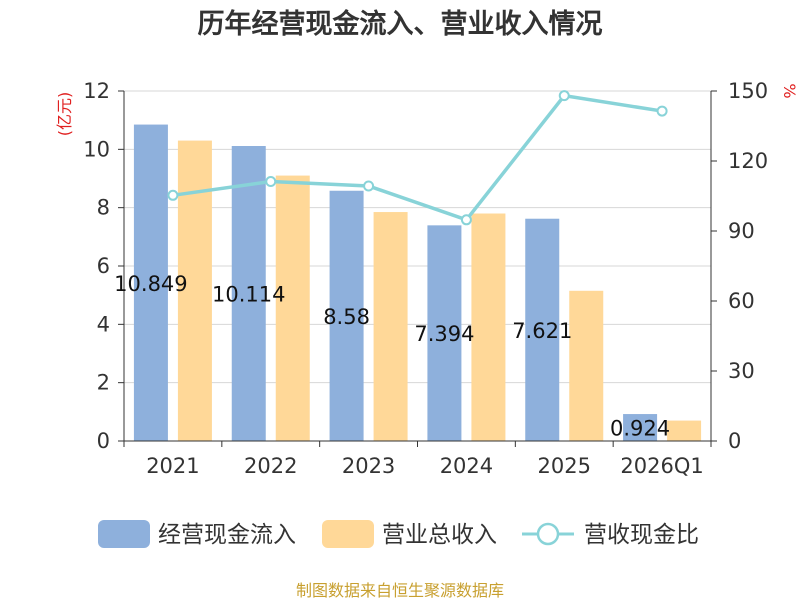  What do you see at coordinates (103, 324) in the screenshot?
I see `left-tick-label: 4` at bounding box center [103, 324].